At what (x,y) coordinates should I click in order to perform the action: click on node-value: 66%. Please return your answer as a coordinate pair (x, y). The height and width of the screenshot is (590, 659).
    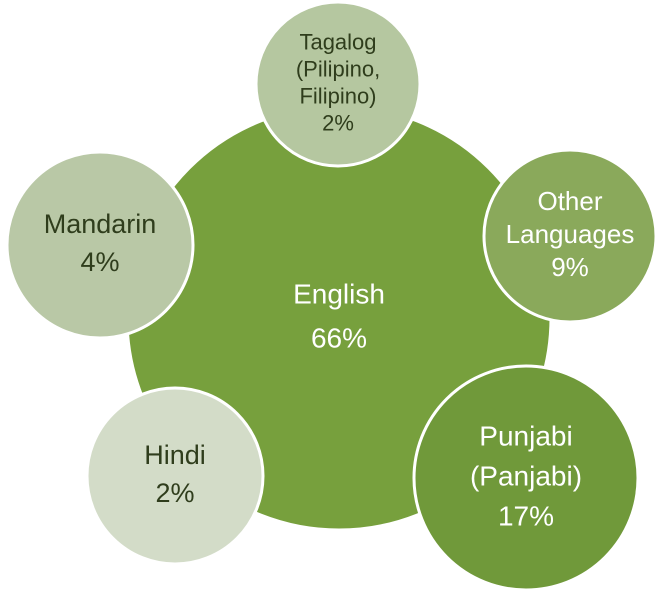
    Looking at the image, I should click on (339, 337).